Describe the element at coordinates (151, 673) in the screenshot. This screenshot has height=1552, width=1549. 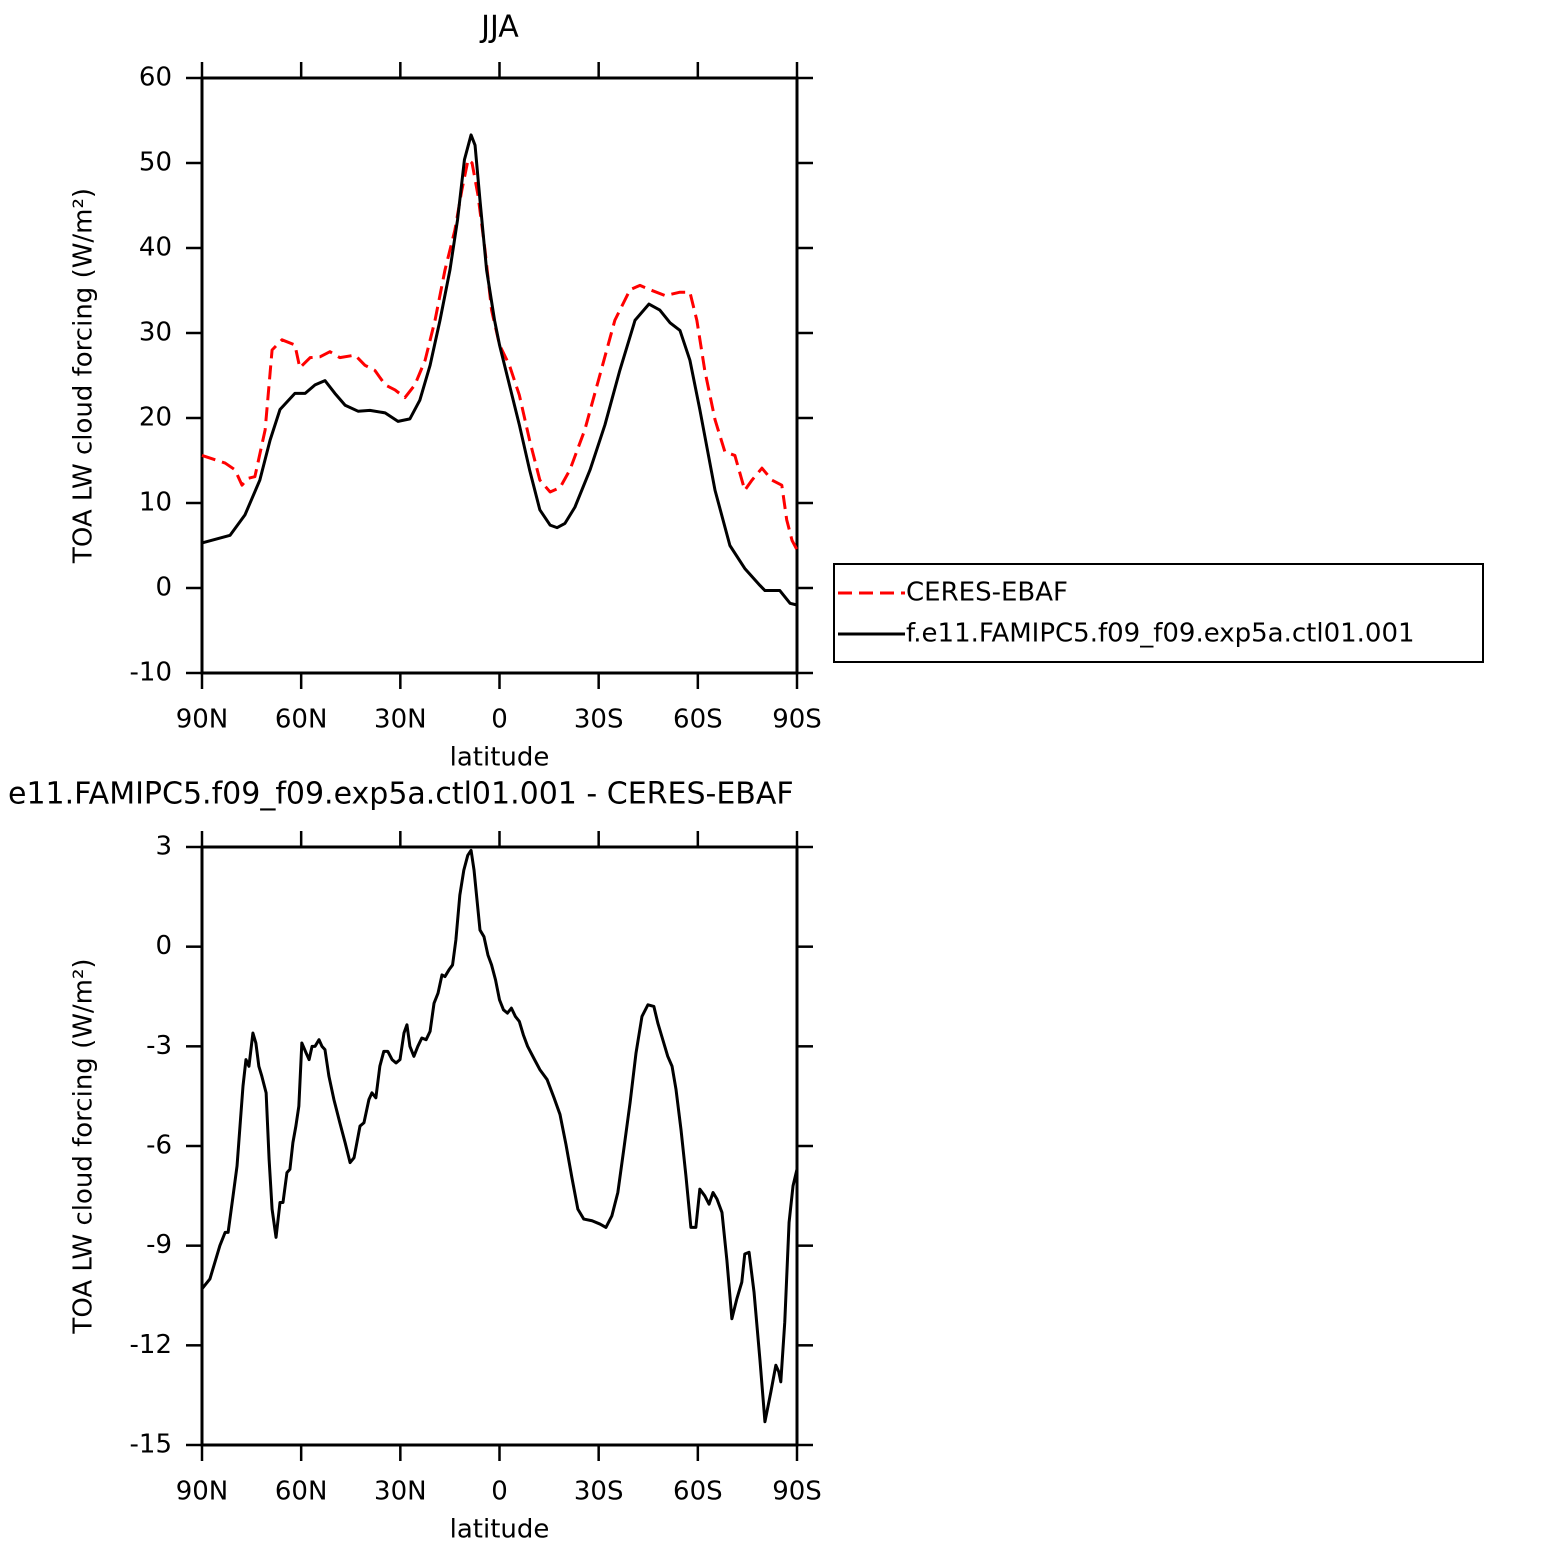
I see `y-tick-label: -10` at that location.